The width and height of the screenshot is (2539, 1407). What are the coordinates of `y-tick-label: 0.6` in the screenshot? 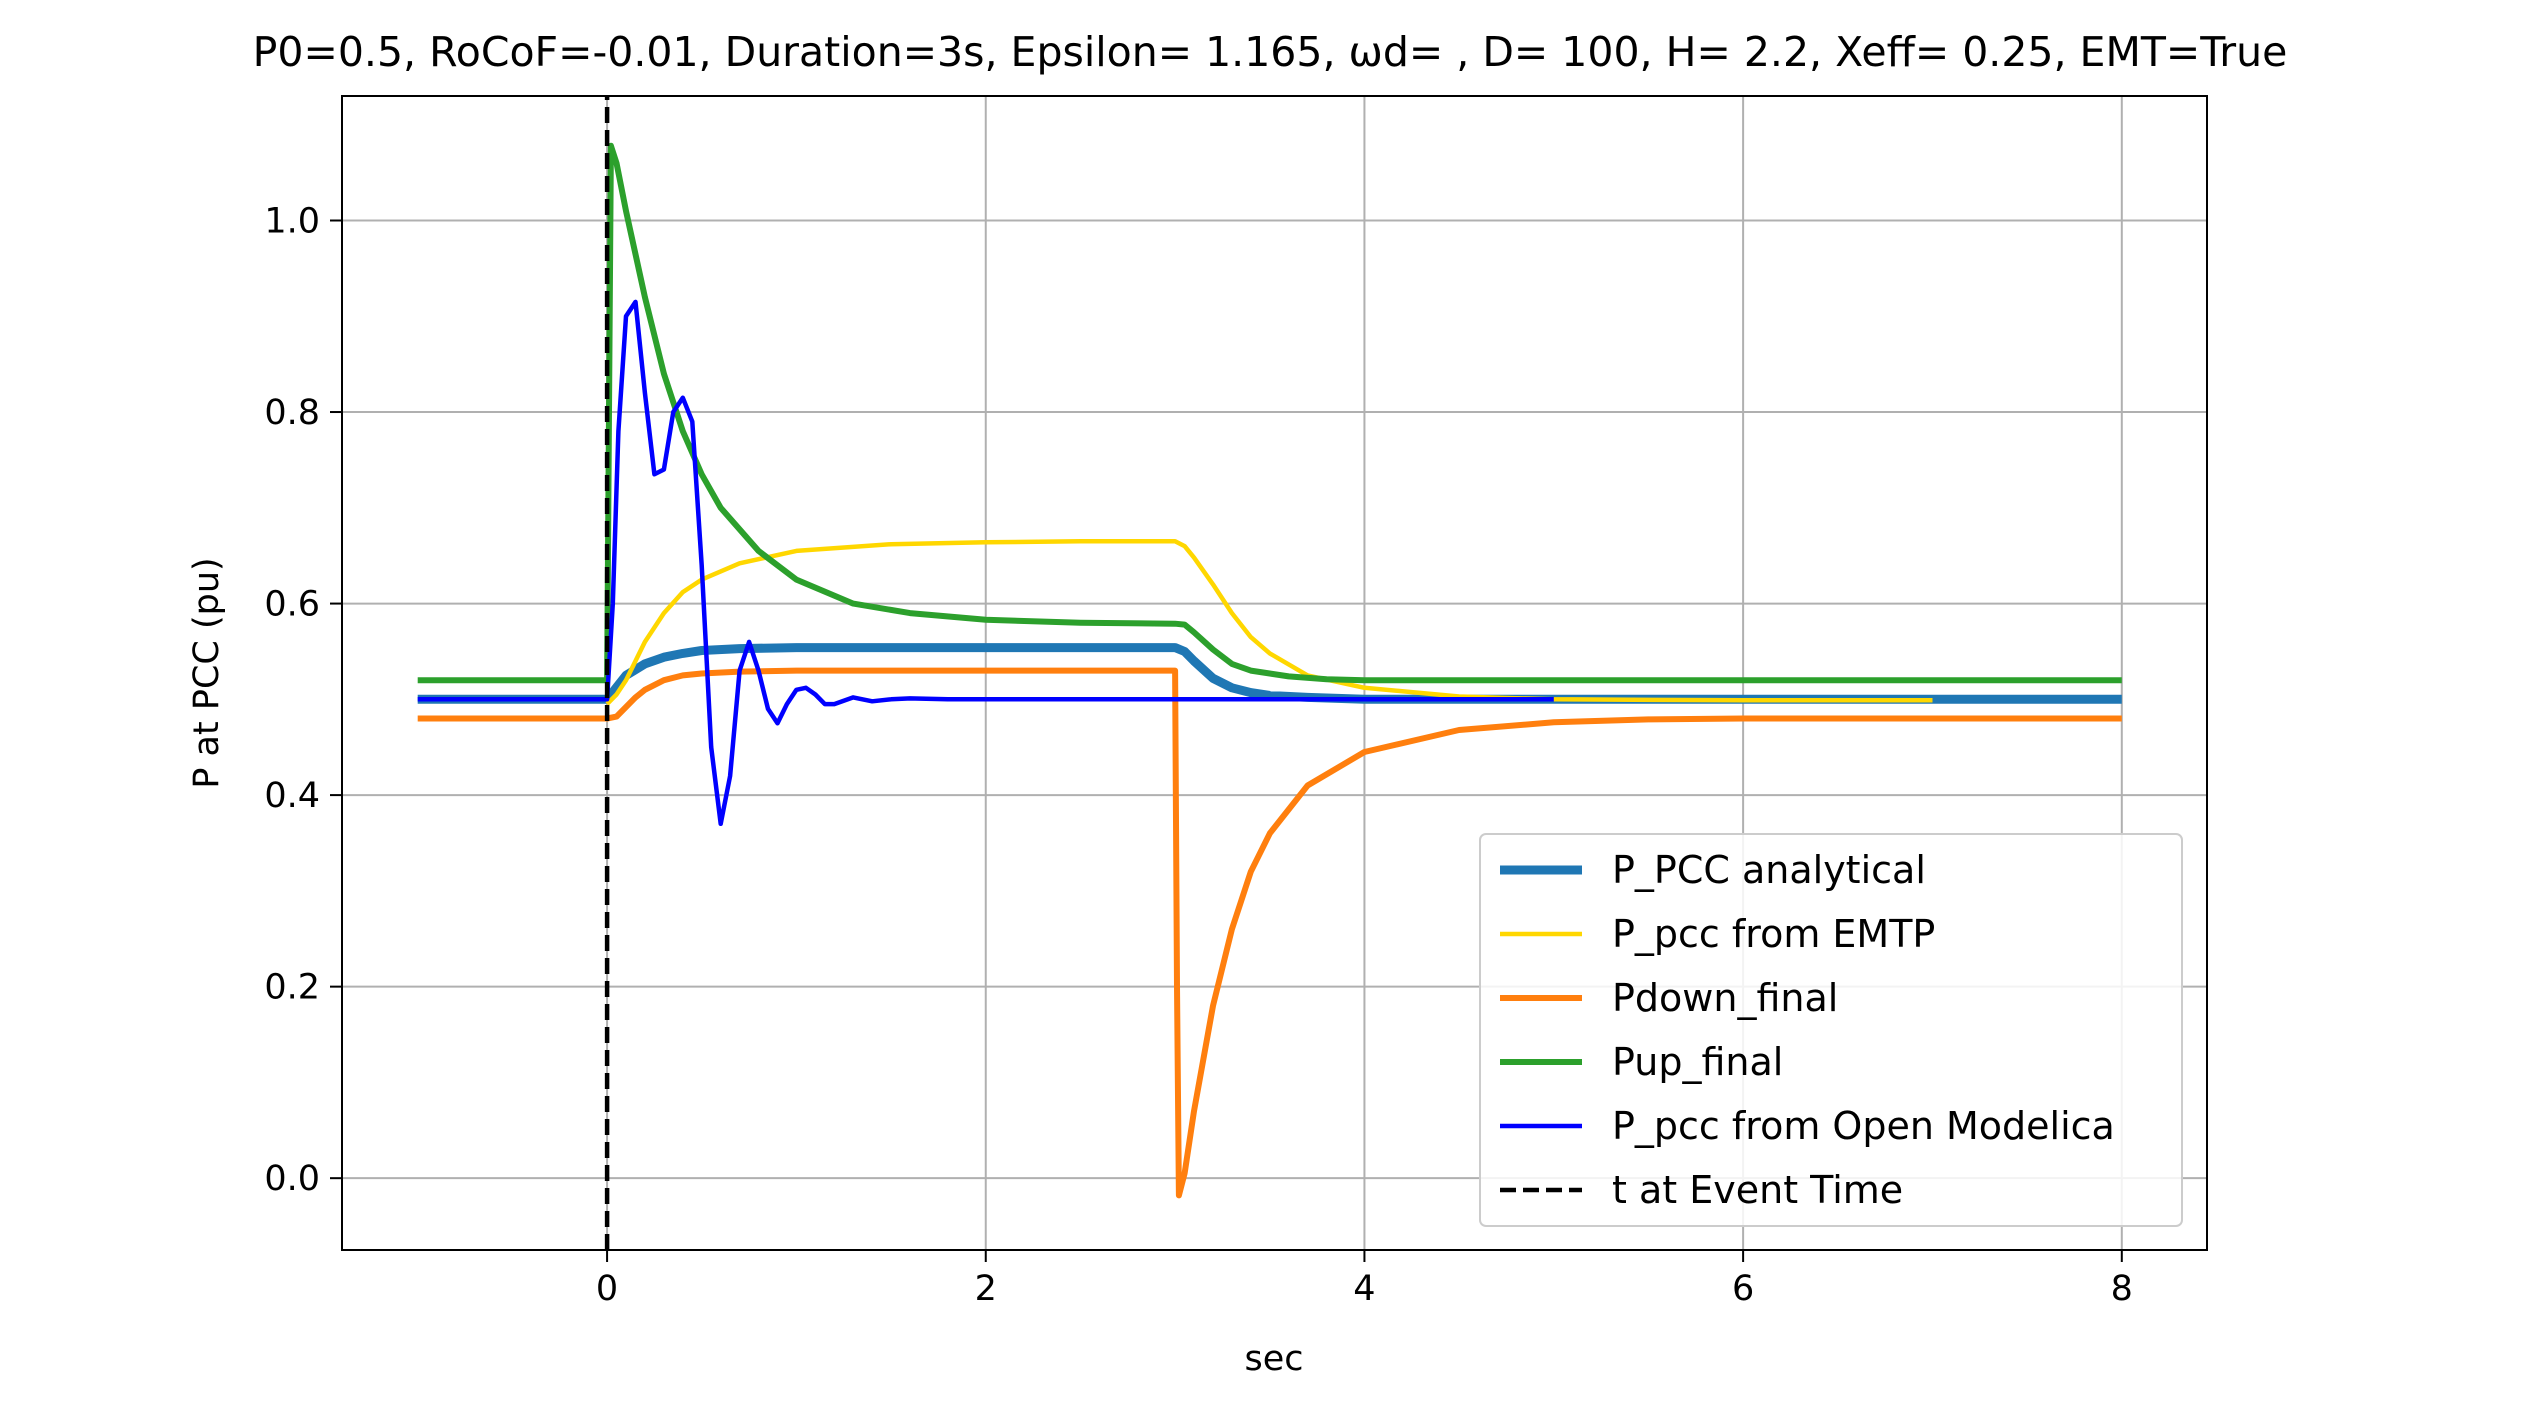 It's located at (292, 605).